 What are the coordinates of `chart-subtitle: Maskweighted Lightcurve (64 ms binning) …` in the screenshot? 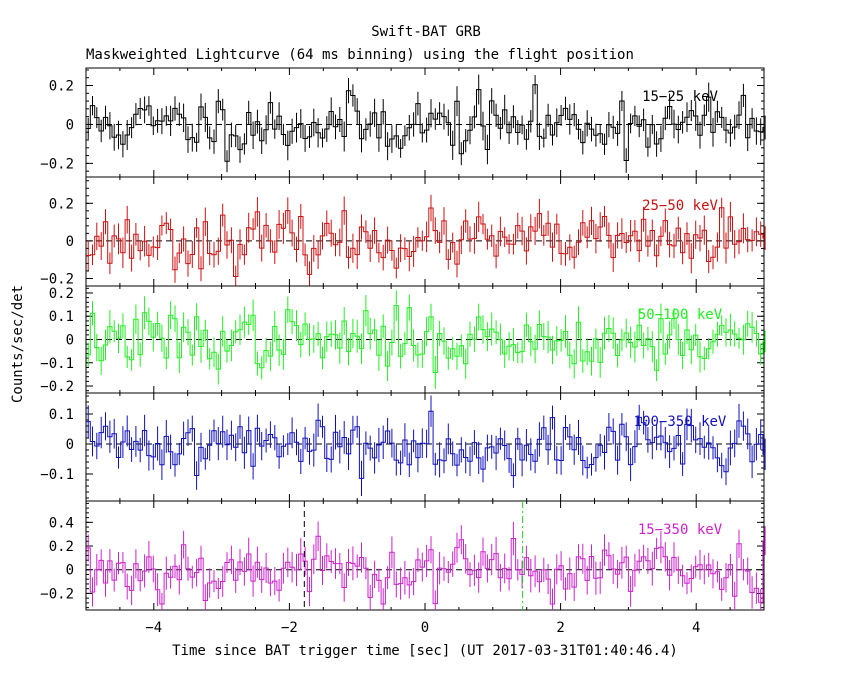 It's located at (360, 55).